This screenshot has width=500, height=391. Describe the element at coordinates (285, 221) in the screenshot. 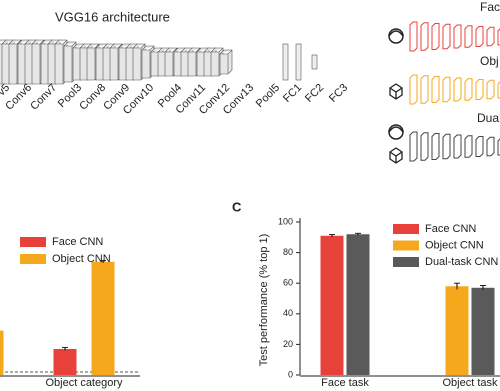

I see `y-tick-label: 100` at that location.